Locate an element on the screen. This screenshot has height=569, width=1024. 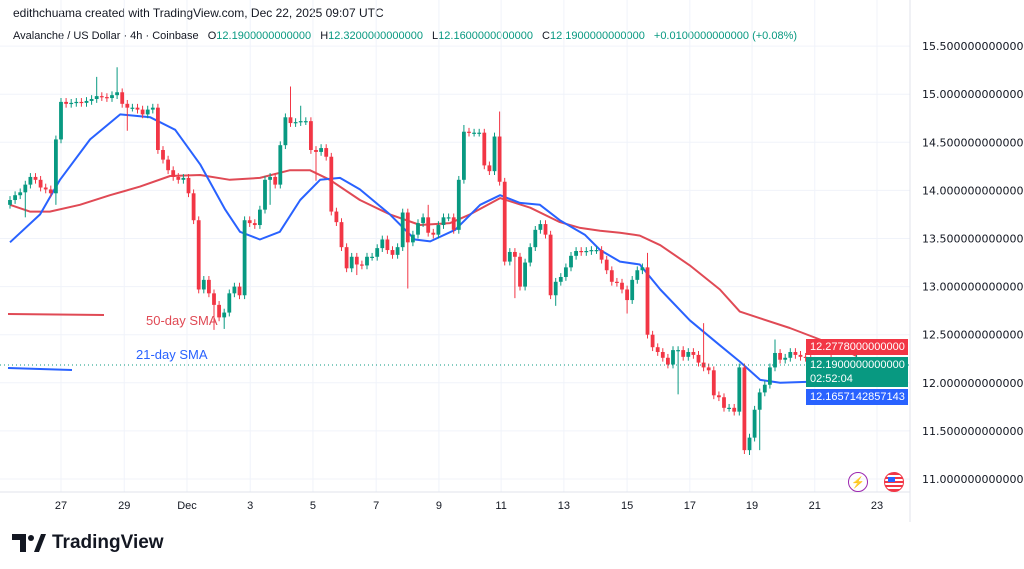
high-value: 12.3200000000000 is located at coordinates (375, 36).